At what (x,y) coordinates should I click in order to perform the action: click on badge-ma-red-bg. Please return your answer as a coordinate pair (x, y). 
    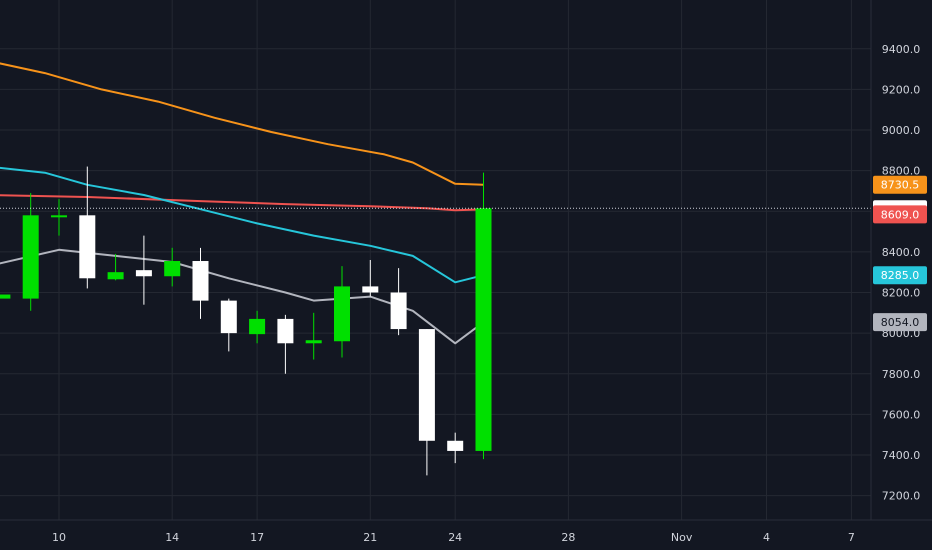
    Looking at the image, I should click on (900, 214).